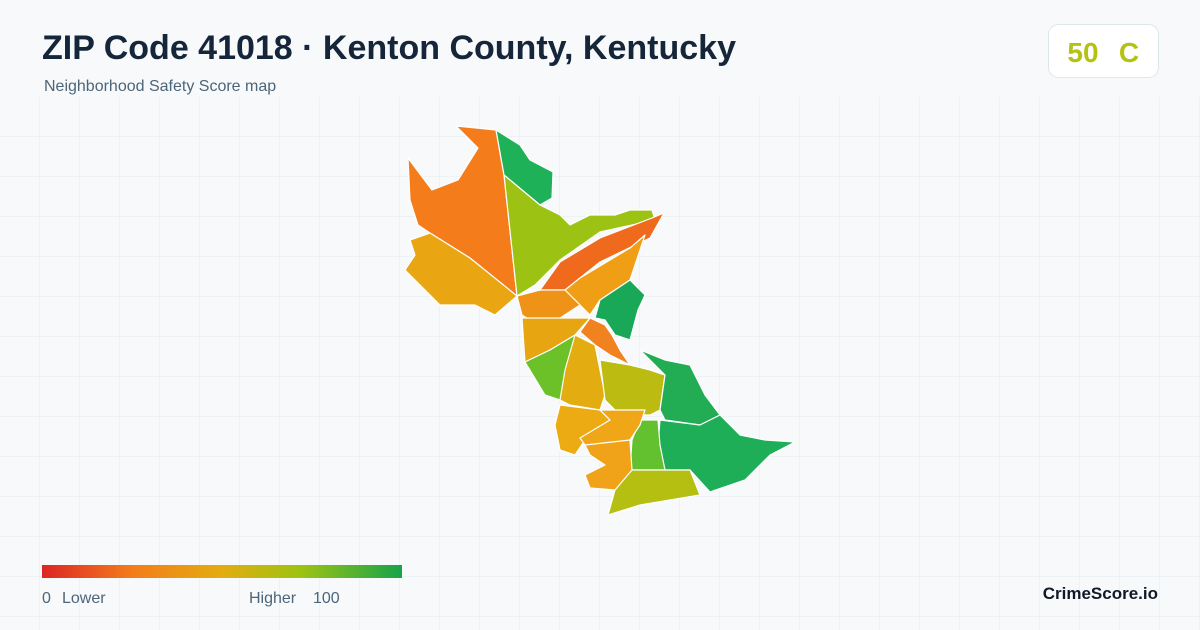 Image resolution: width=1200 pixels, height=630 pixels. What do you see at coordinates (222, 571) in the screenshot?
I see `legend-bar` at bounding box center [222, 571].